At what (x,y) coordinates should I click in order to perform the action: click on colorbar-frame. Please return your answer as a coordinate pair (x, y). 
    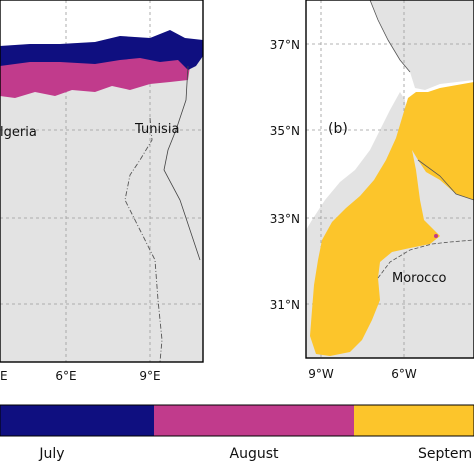
    Looking at the image, I should click on (237, 420).